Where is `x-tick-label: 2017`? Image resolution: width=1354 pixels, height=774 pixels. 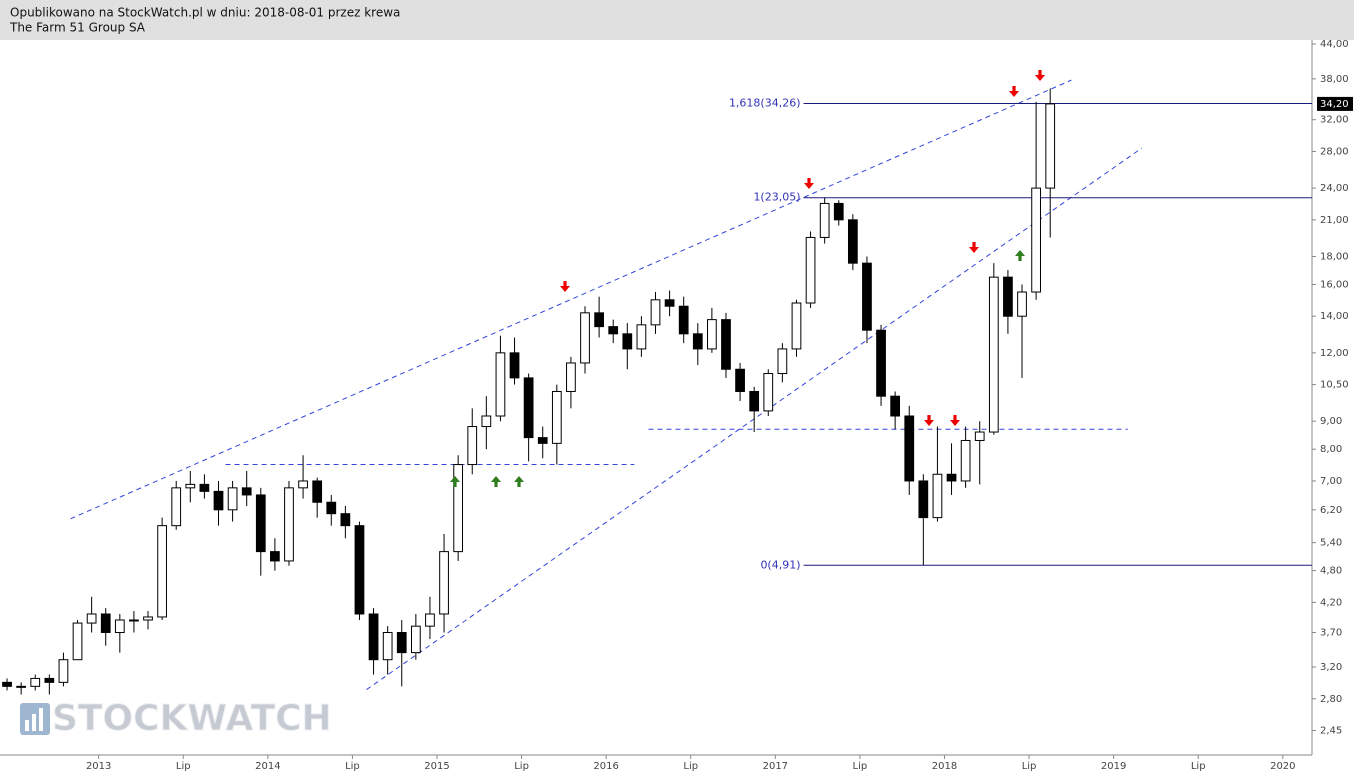 x-tick-label: 2017 is located at coordinates (775, 766).